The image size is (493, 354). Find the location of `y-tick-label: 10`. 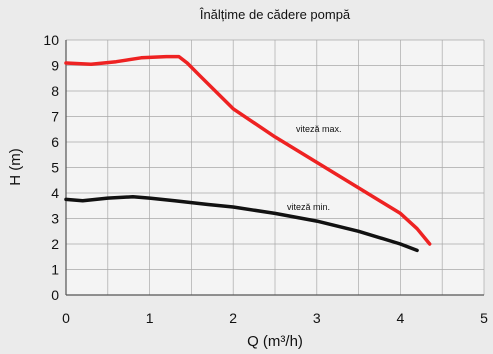

y-tick-label: 10 is located at coordinates (51, 40).